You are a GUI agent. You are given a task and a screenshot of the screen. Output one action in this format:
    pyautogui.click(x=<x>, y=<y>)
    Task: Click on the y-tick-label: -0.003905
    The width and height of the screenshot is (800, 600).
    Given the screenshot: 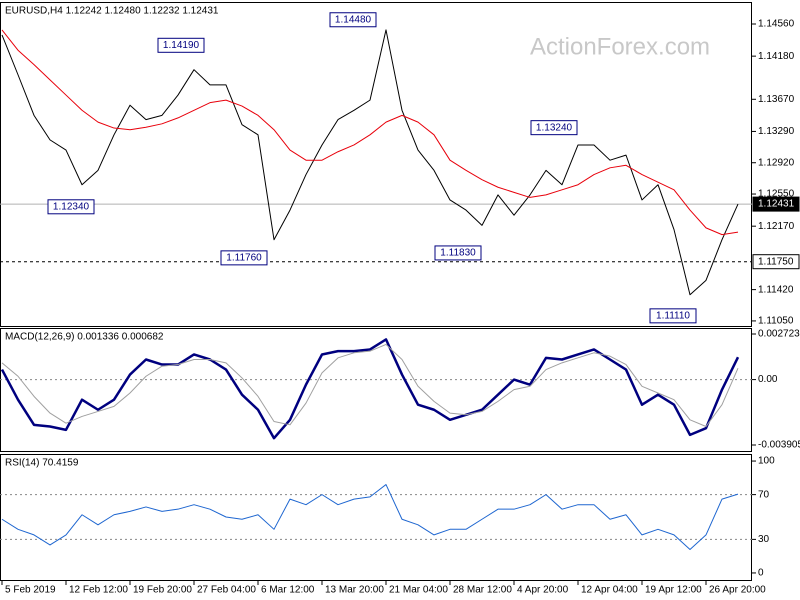 What is the action you would take?
    pyautogui.click(x=779, y=445)
    